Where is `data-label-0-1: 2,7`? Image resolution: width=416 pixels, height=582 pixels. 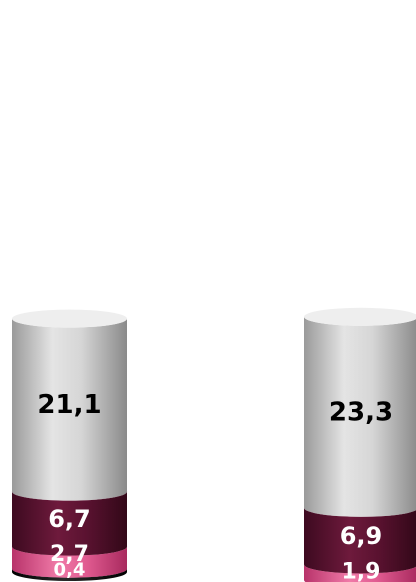
data-label-0-1: 2,7 is located at coordinates (69, 554).